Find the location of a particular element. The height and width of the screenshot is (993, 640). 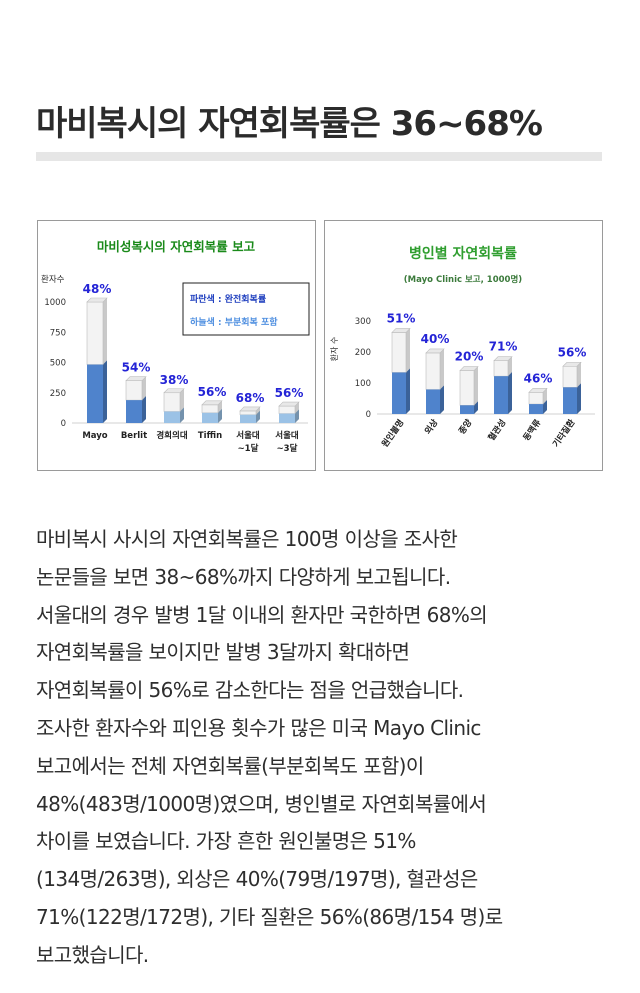

paragraph-line: 자연회복률을 보이지만 발병 3달까지 확대하면 is located at coordinates (223, 652).